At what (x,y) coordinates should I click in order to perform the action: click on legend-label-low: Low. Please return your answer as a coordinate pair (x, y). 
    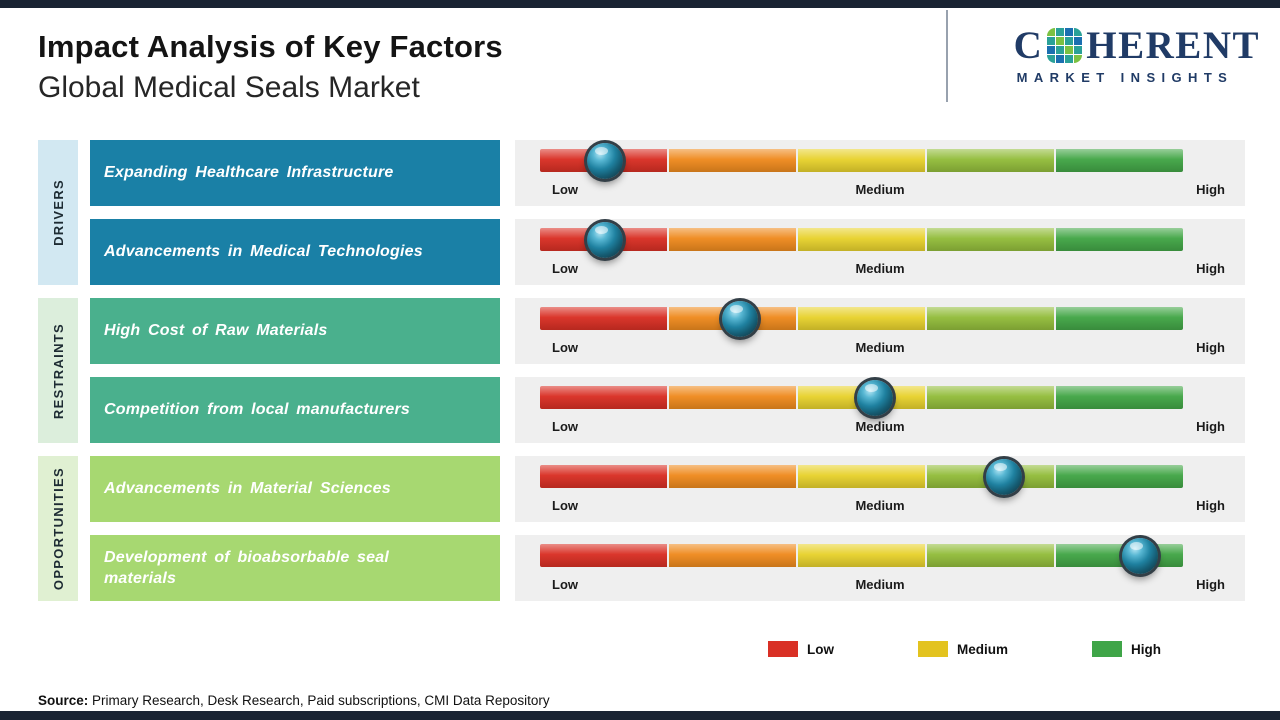
    Looking at the image, I should click on (820, 649).